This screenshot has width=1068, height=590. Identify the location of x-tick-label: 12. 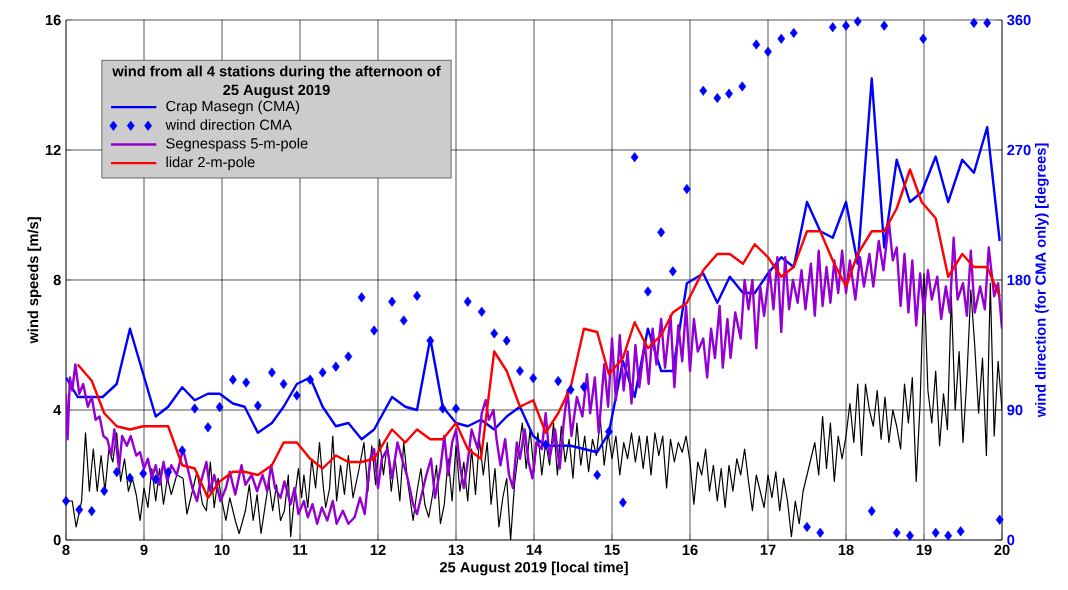
(378, 549).